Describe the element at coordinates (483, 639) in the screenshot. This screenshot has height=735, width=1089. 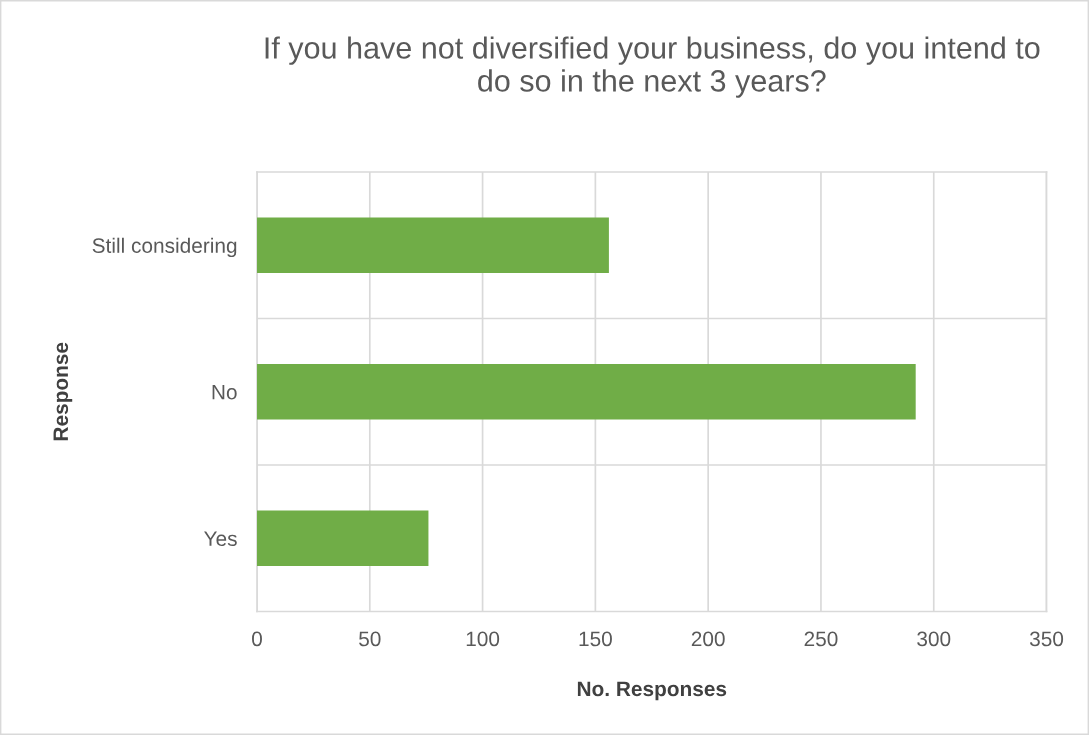
I see `x-tick-label: 100` at that location.